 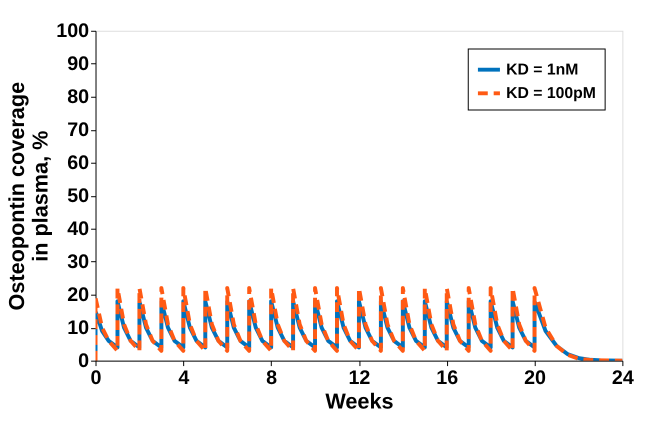 What do you see at coordinates (78, 196) in the screenshot?
I see `y-tick-label: 50` at bounding box center [78, 196].